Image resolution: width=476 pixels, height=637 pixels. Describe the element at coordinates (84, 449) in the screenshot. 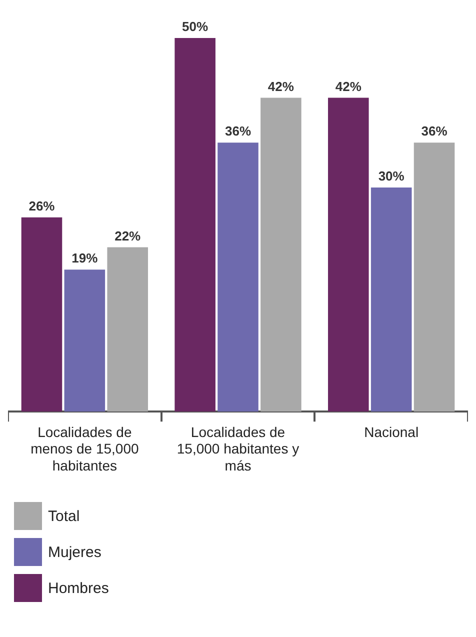

I see `x-tick-label: Localidades de menos de 15,000 habitantes` at that location.